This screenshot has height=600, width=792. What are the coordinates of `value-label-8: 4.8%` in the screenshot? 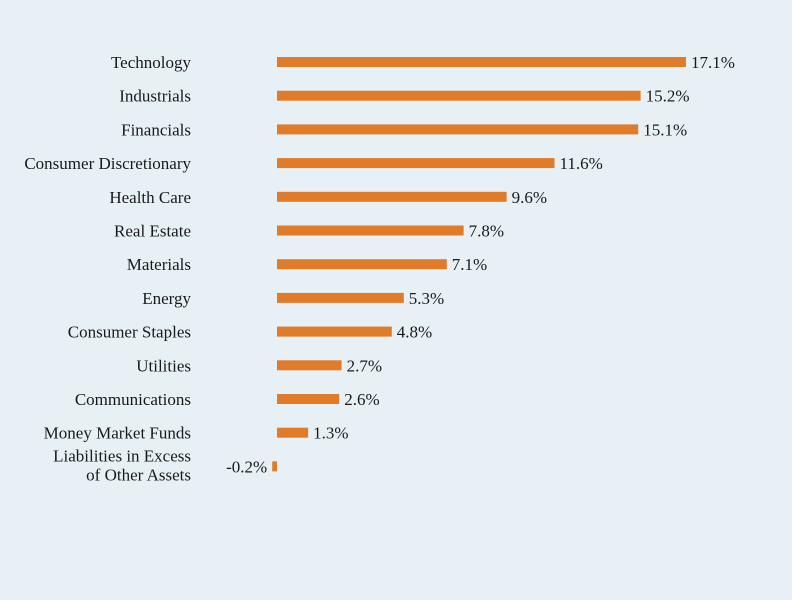 It's located at (414, 332).